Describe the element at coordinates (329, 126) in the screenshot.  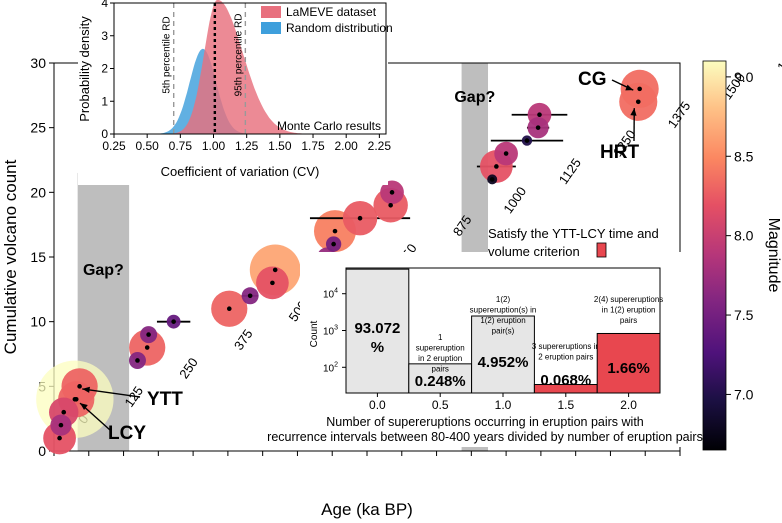
I see `inset-distribution-title: Monte Carlo results` at that location.